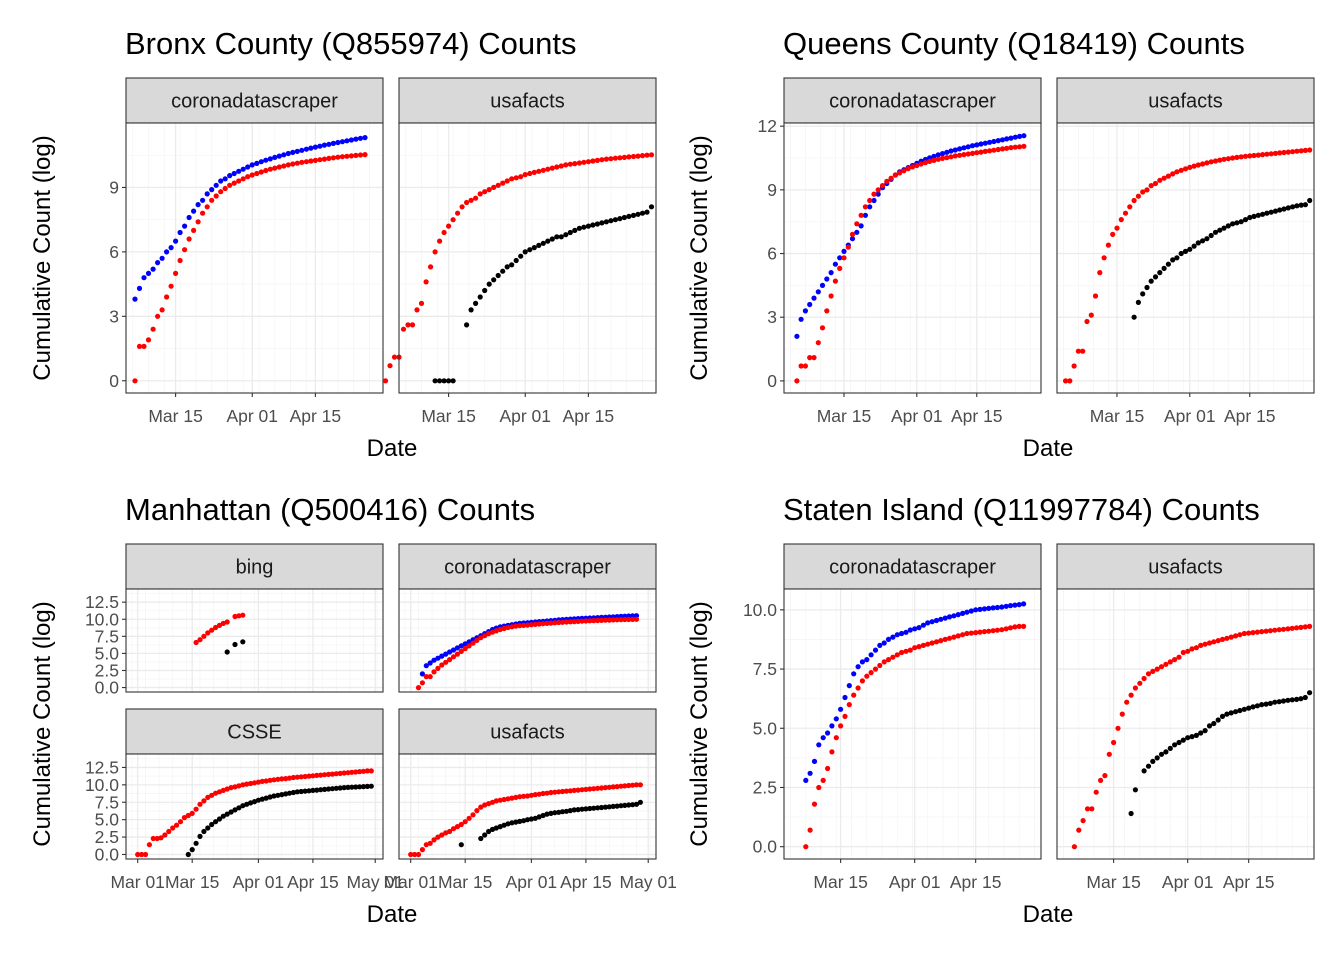  Describe the element at coordinates (1021, 509) in the screenshot. I see `chart-title: Staten Island (Q11997784) Counts` at that location.